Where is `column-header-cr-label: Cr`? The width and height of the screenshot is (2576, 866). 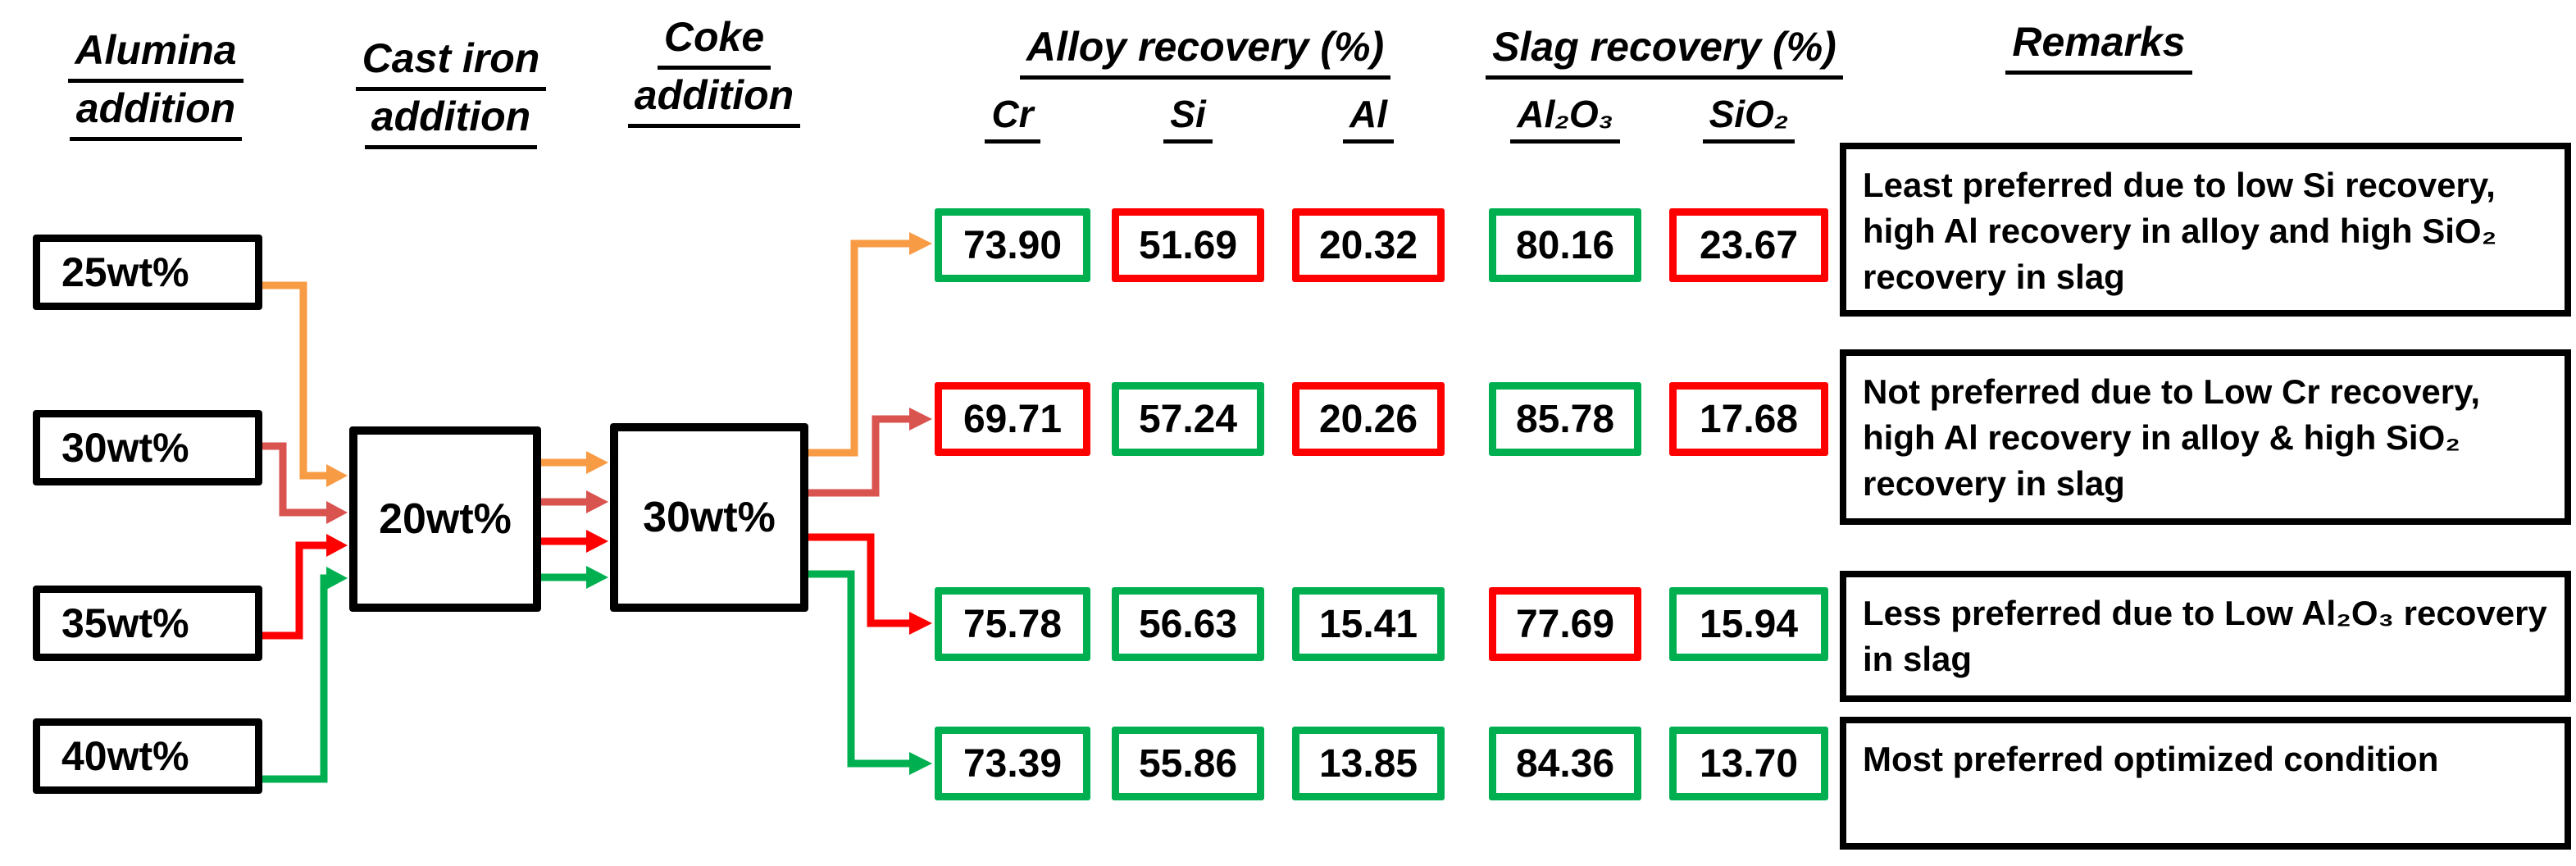 column-header-cr-label: Cr is located at coordinates (1012, 118).